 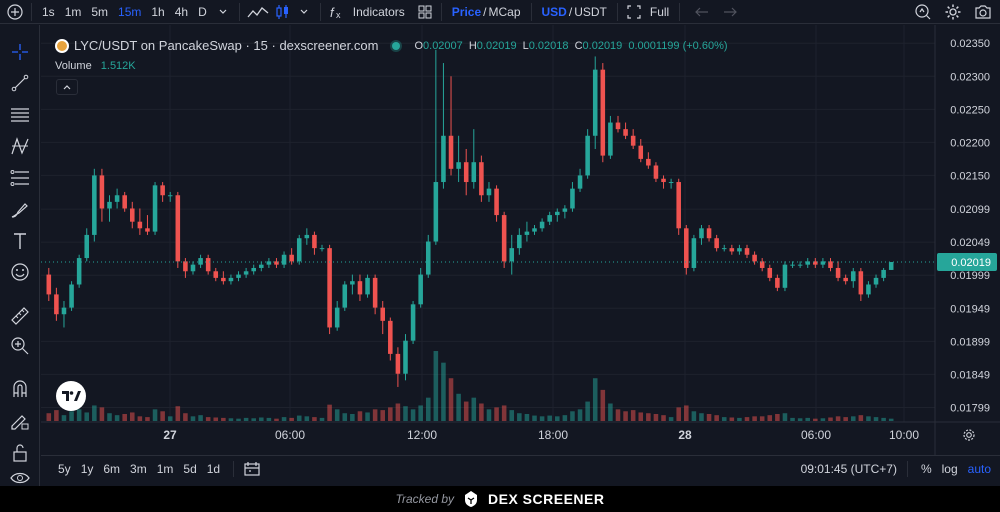 I want to click on range-1y: 1y, so click(x=87, y=468).